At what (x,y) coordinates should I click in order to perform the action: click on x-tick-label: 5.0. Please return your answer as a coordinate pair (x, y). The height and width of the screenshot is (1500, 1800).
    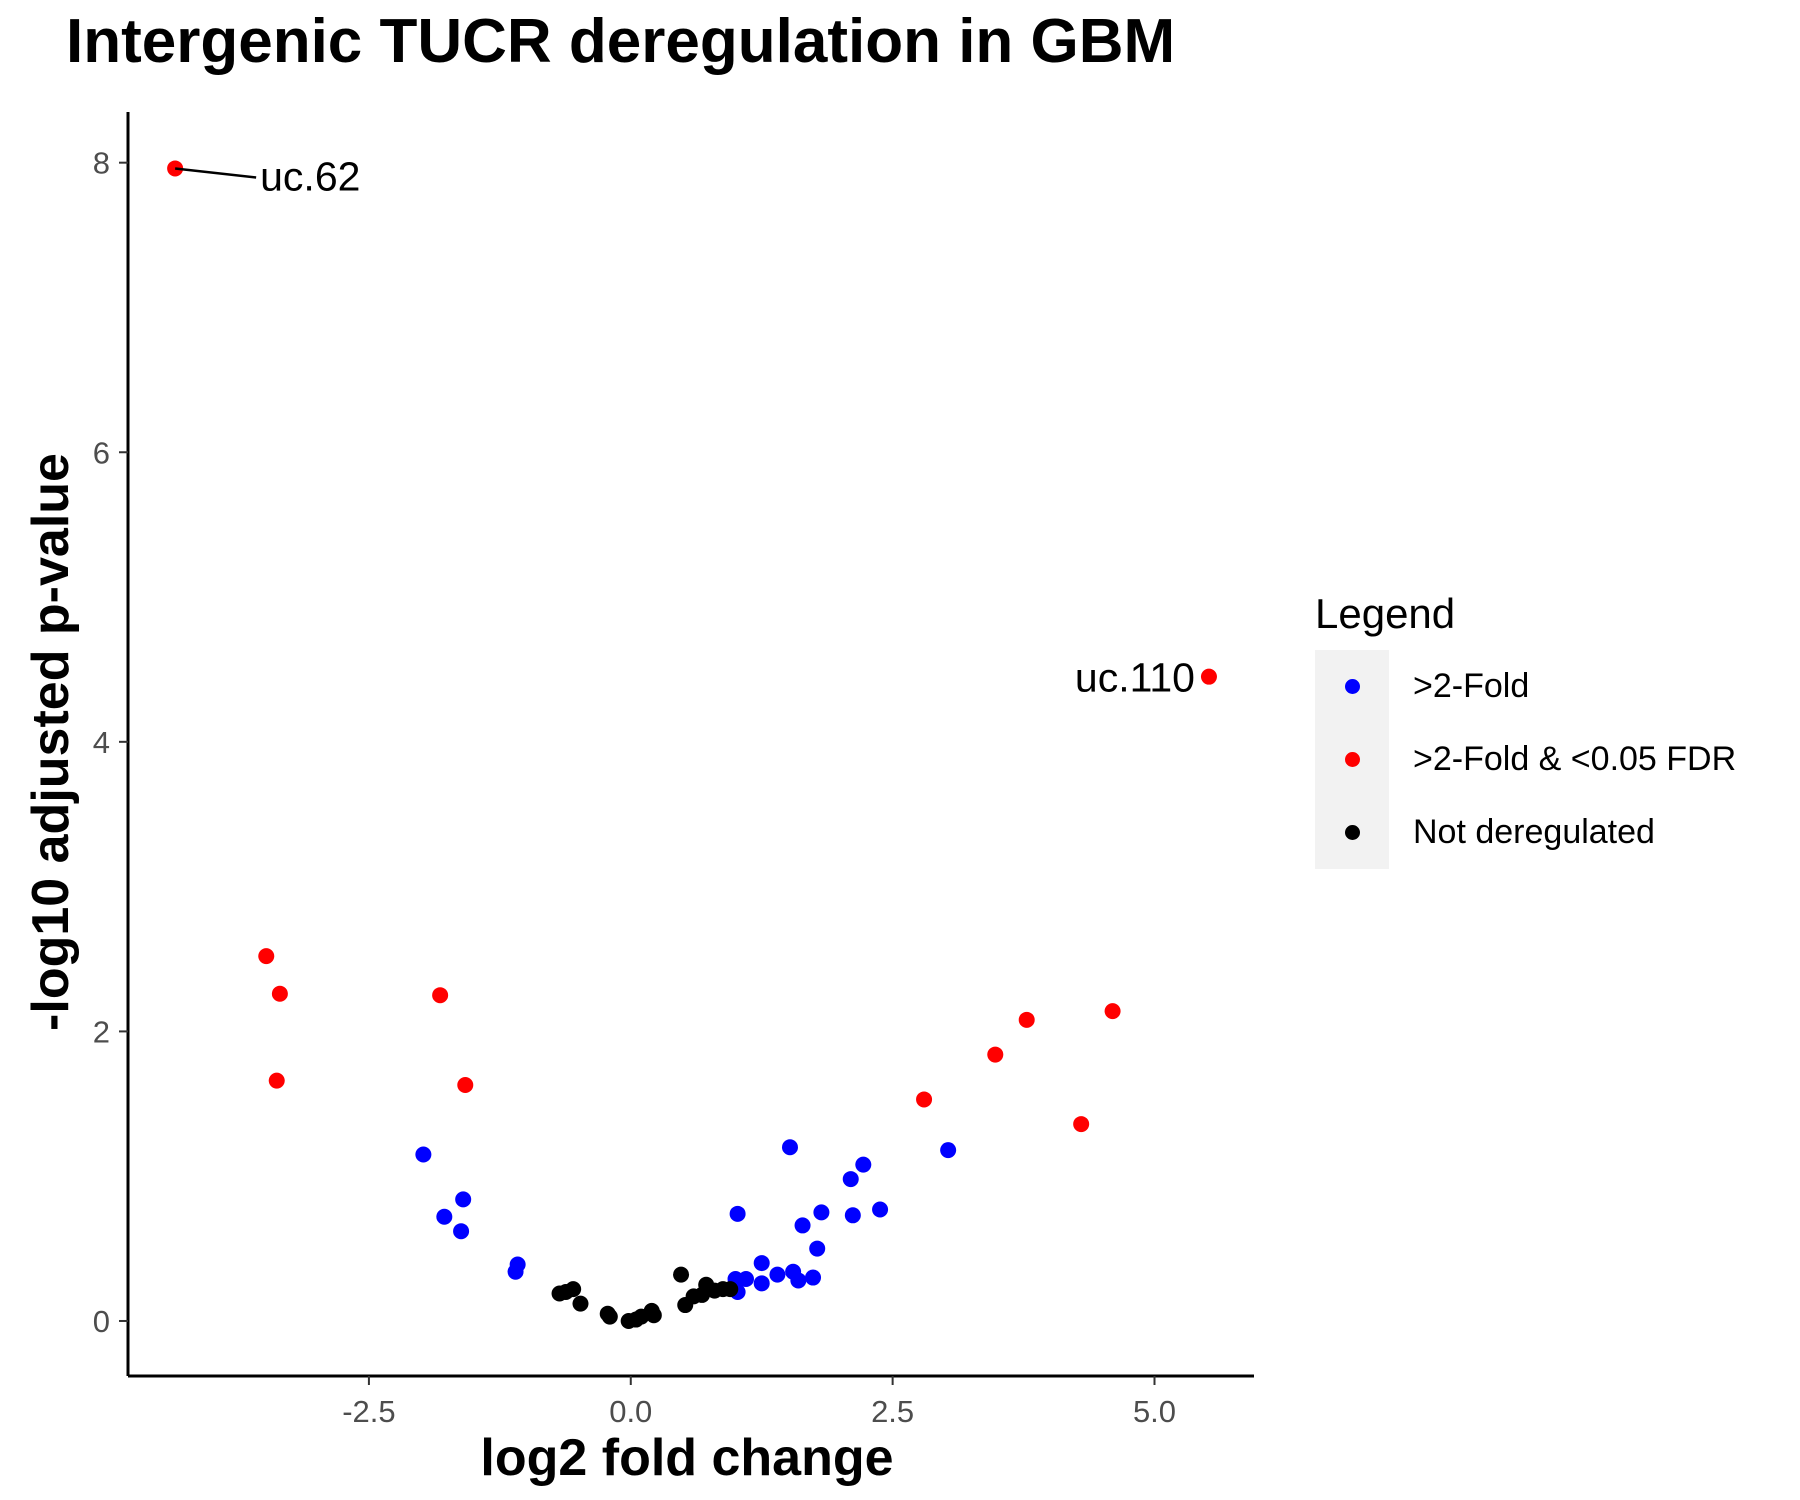
    Looking at the image, I should click on (1154, 1411).